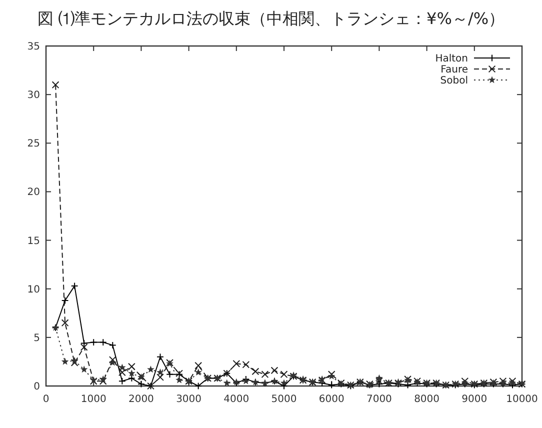 This screenshot has height=428, width=542. I want to click on chart-title: 図 ⑴準モンテカルロ法の収束（中相関、トランシェ：¥%～/%）, so click(271, 18).